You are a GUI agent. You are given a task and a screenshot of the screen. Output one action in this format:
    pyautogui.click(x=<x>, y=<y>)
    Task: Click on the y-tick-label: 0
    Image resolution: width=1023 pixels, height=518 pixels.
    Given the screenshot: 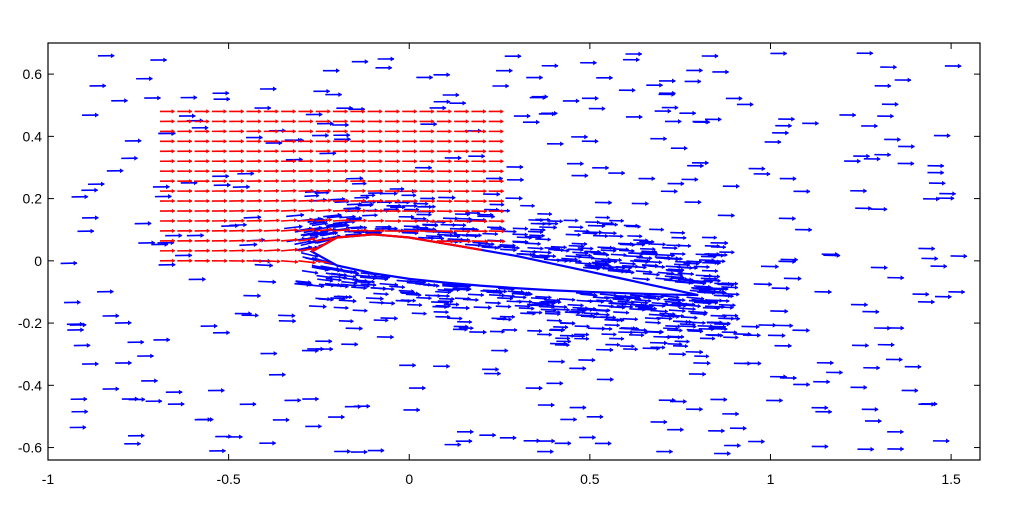 What is the action you would take?
    pyautogui.click(x=38, y=261)
    